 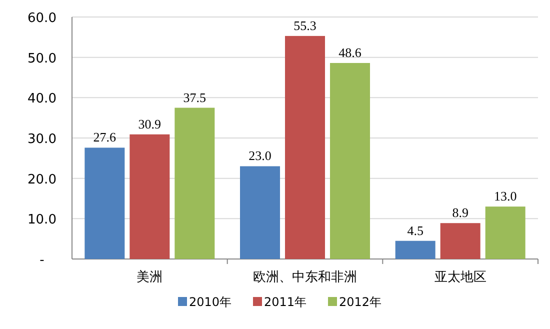 I want to click on data-label: 4.5, so click(x=415, y=230).